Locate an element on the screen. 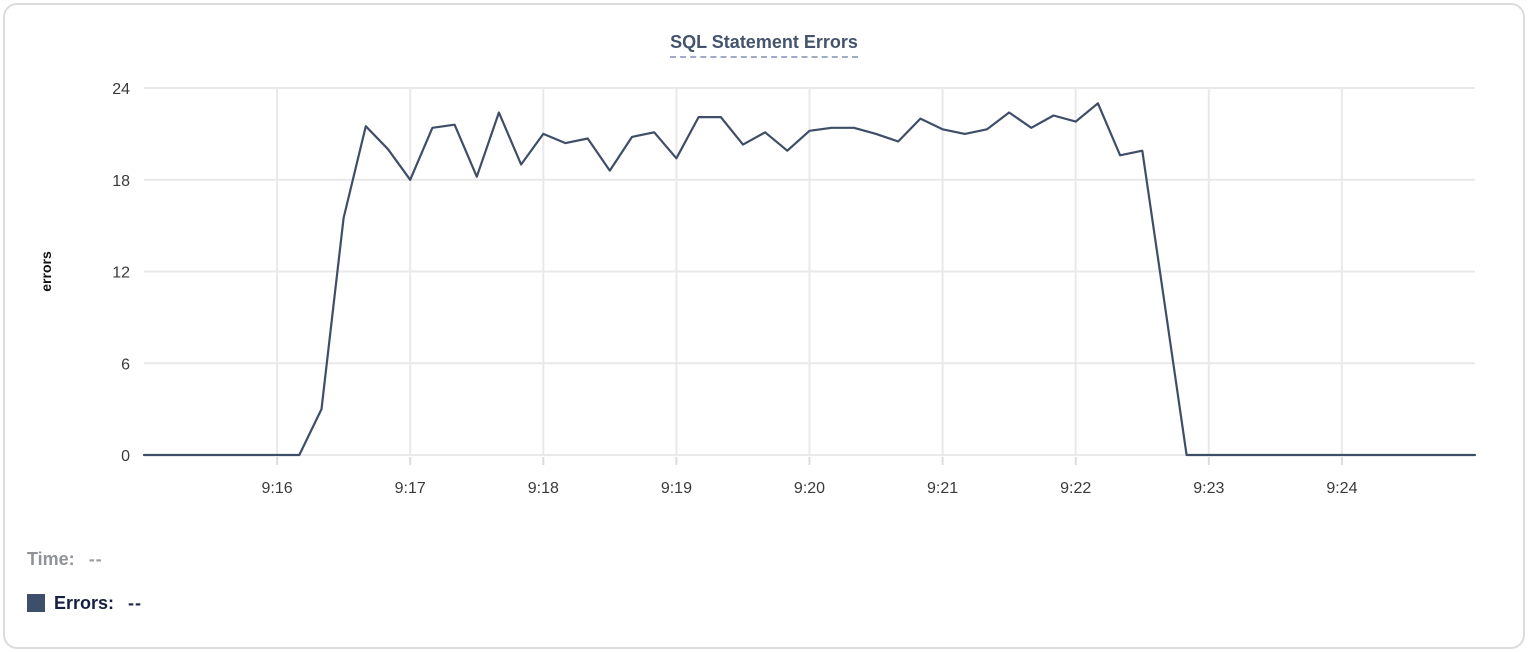  y-tick-label: 0 is located at coordinates (125, 456).